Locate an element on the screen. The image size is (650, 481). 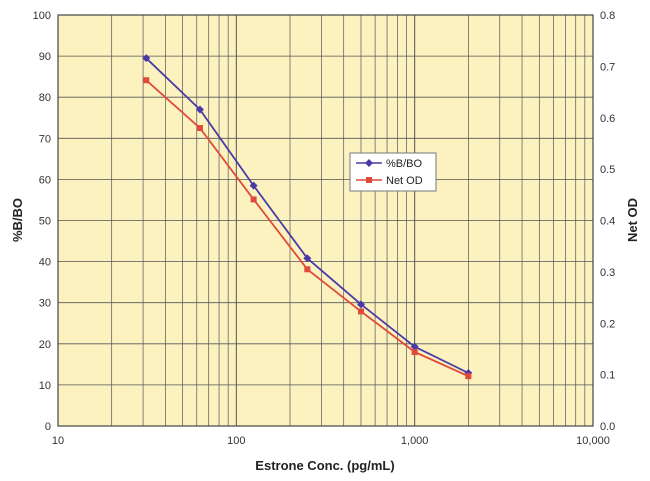
y-tick-label: 70 is located at coordinates (45, 139).